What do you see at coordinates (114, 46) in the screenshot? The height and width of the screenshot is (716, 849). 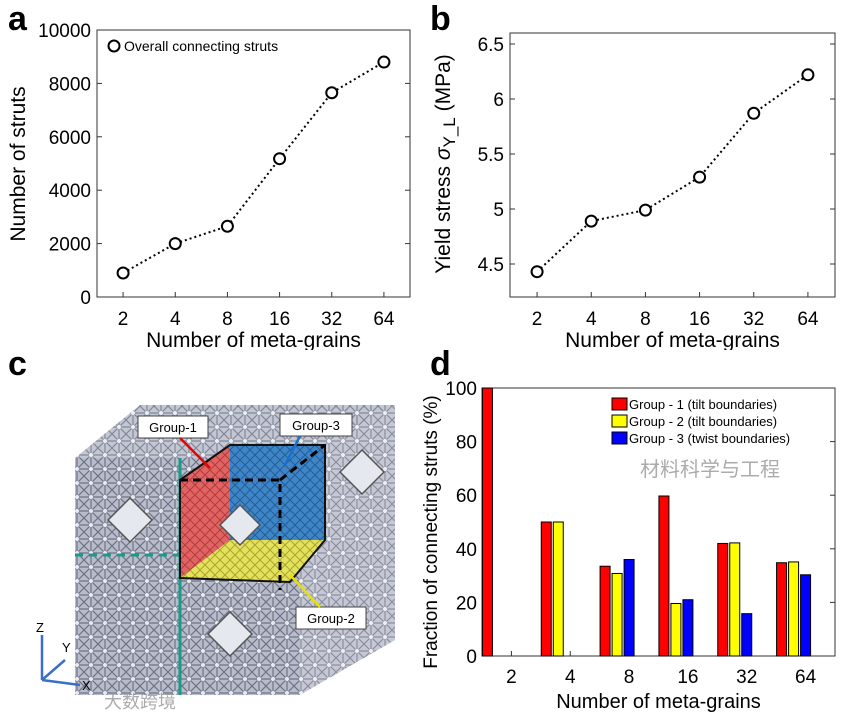 I see `legend-marker` at bounding box center [114, 46].